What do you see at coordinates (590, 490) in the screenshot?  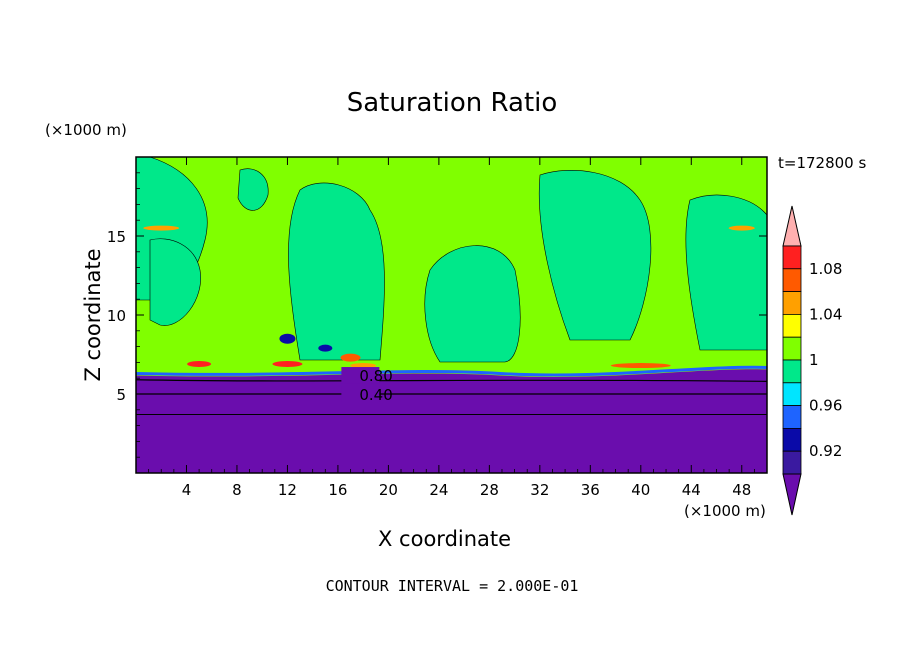 I see `x-tick-label: 36` at bounding box center [590, 490].